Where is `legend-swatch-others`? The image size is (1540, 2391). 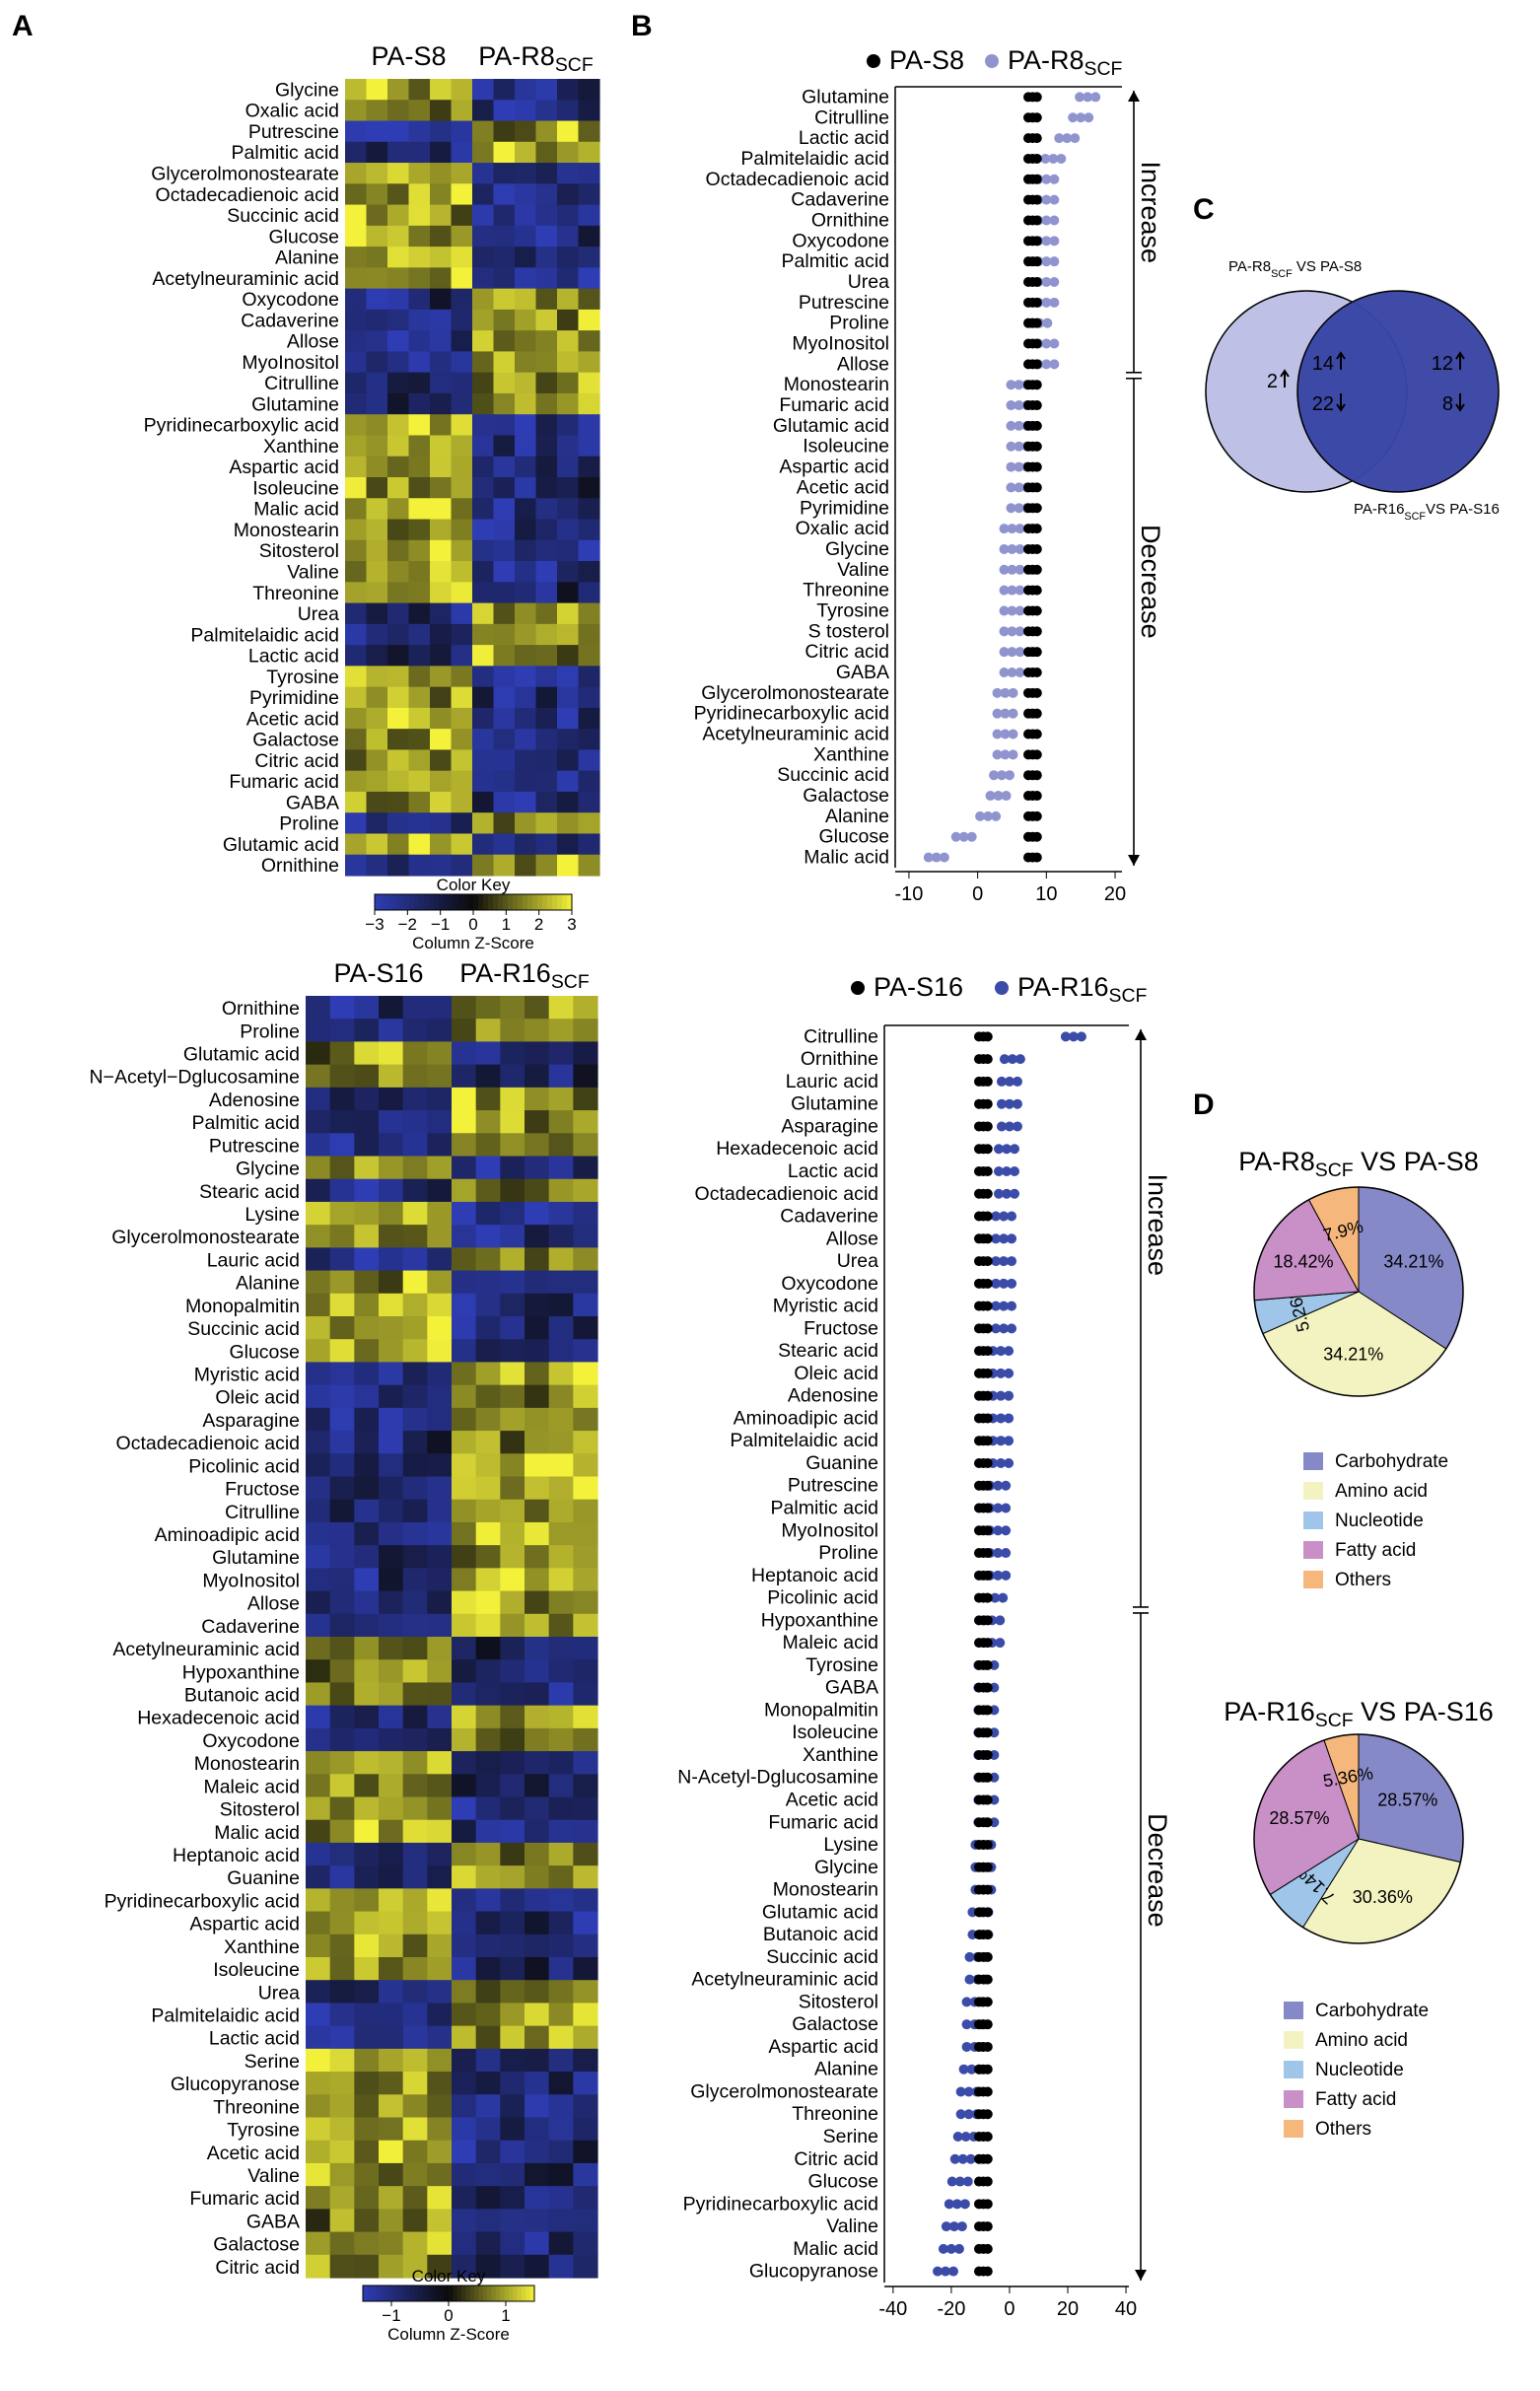
legend-swatch-others is located at coordinates (1293, 2129).